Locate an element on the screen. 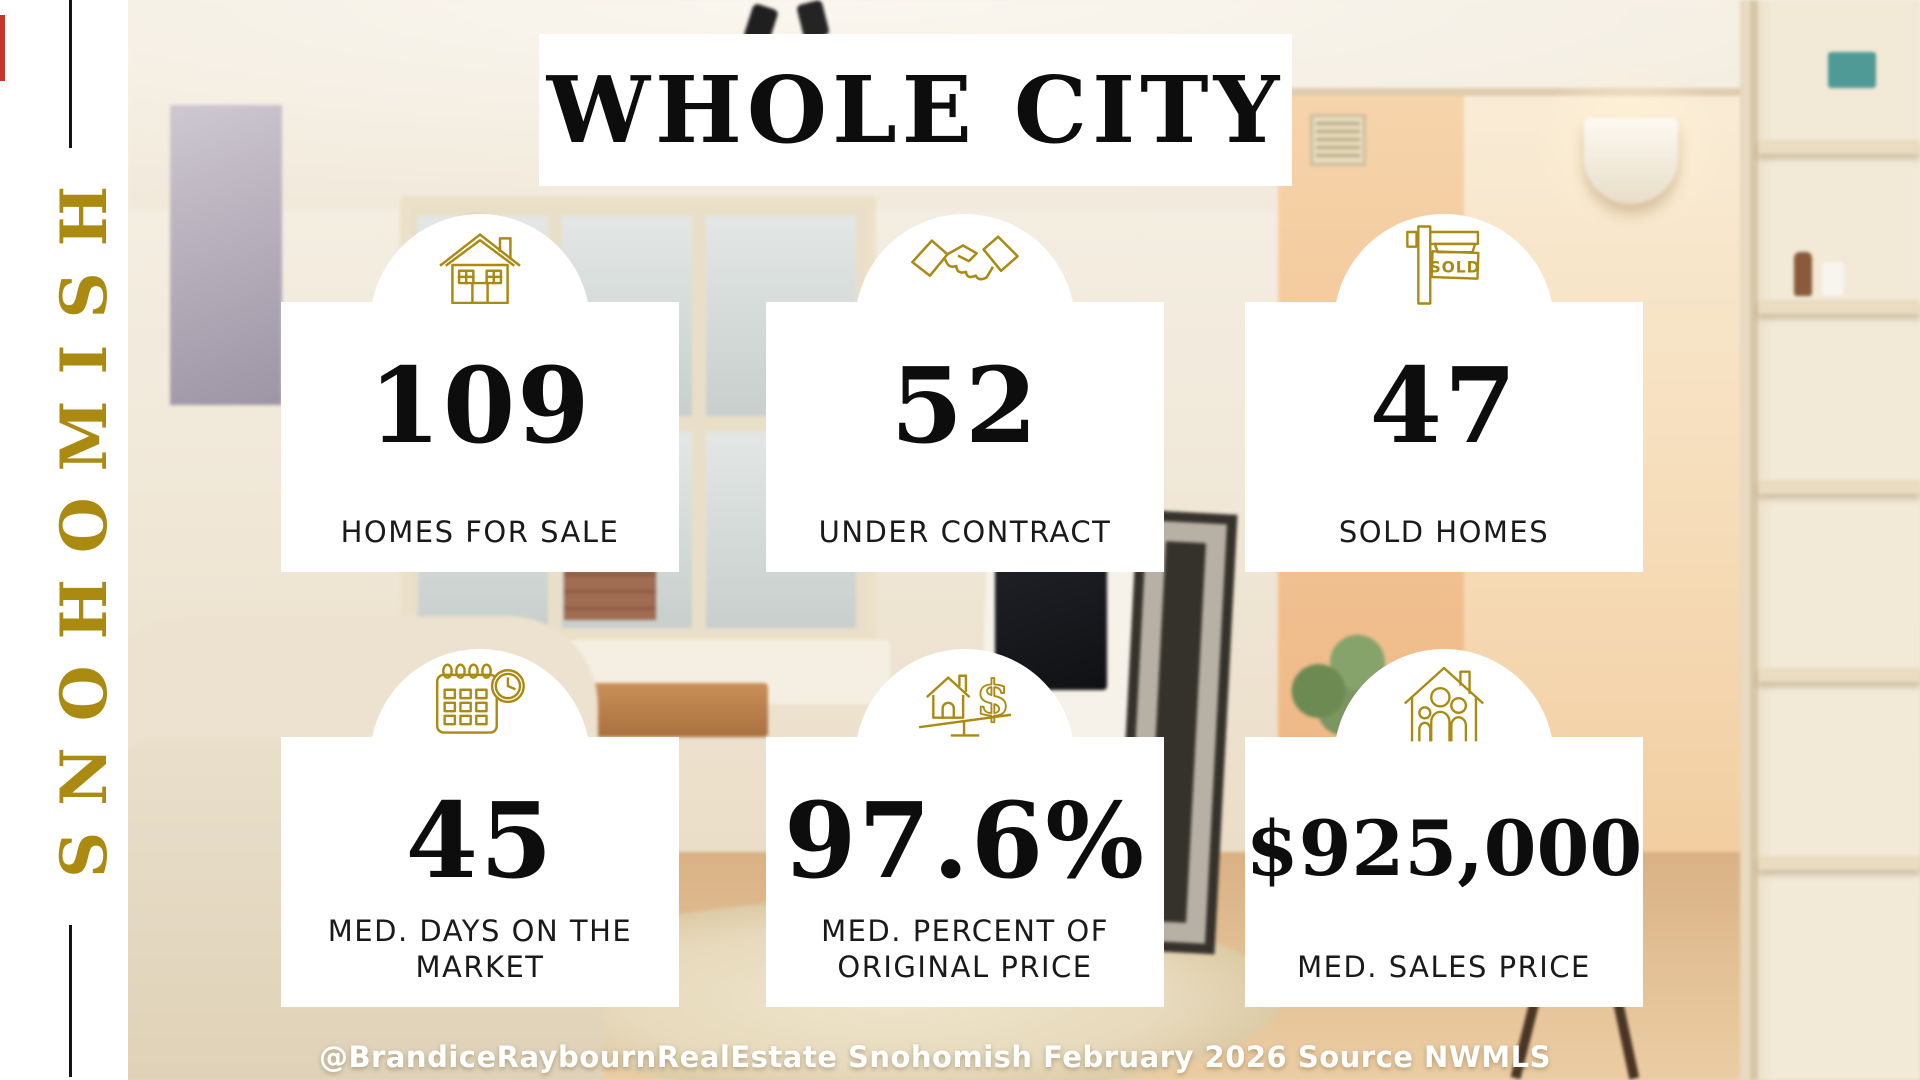  stat-value: 109 is located at coordinates (480, 405).